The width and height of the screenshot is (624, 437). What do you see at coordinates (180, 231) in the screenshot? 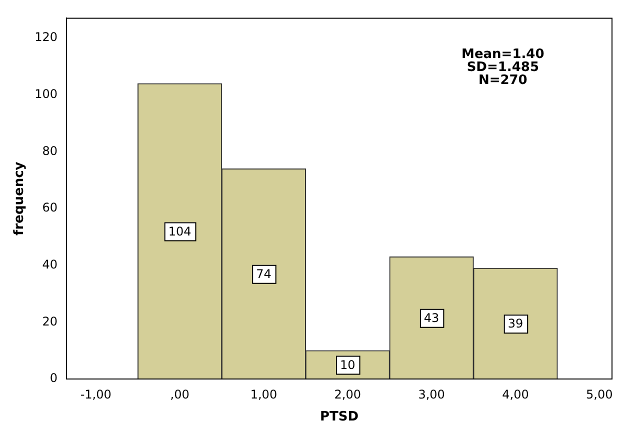
I see `data-label: 104` at bounding box center [180, 231].